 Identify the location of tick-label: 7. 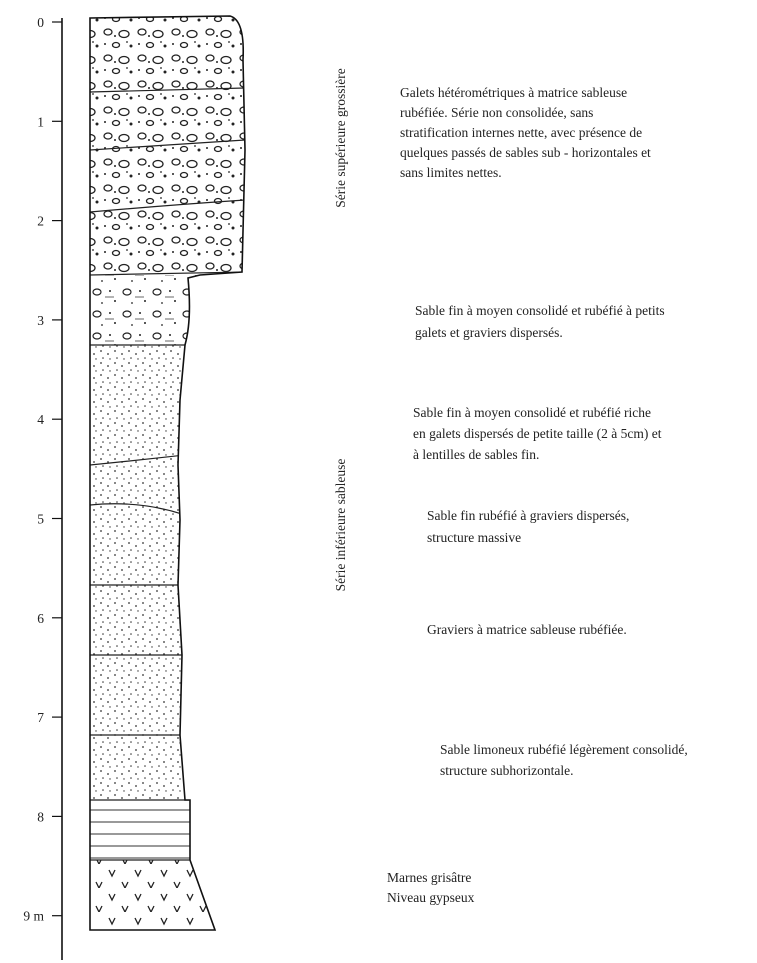
(40, 717).